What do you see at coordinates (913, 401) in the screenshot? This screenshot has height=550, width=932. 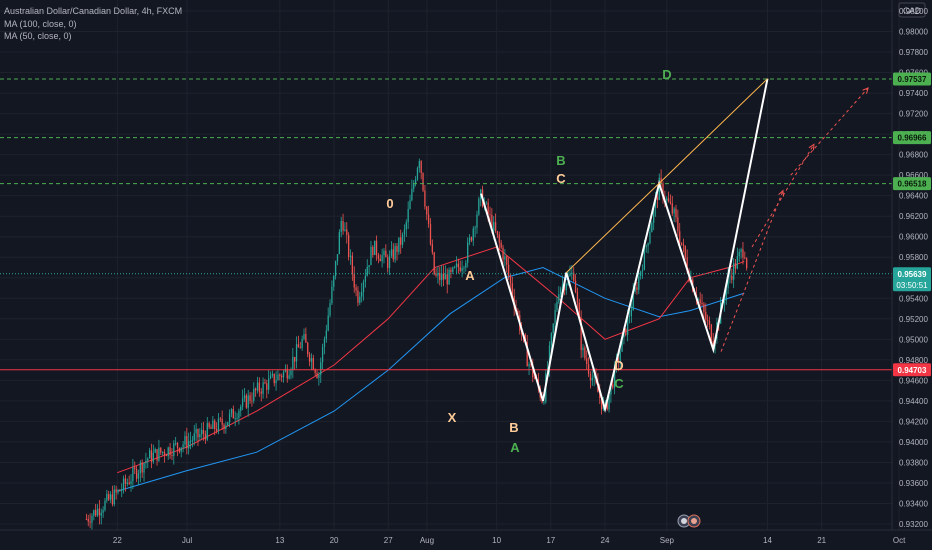 I see `price-tick-label: 0.94400` at bounding box center [913, 401].